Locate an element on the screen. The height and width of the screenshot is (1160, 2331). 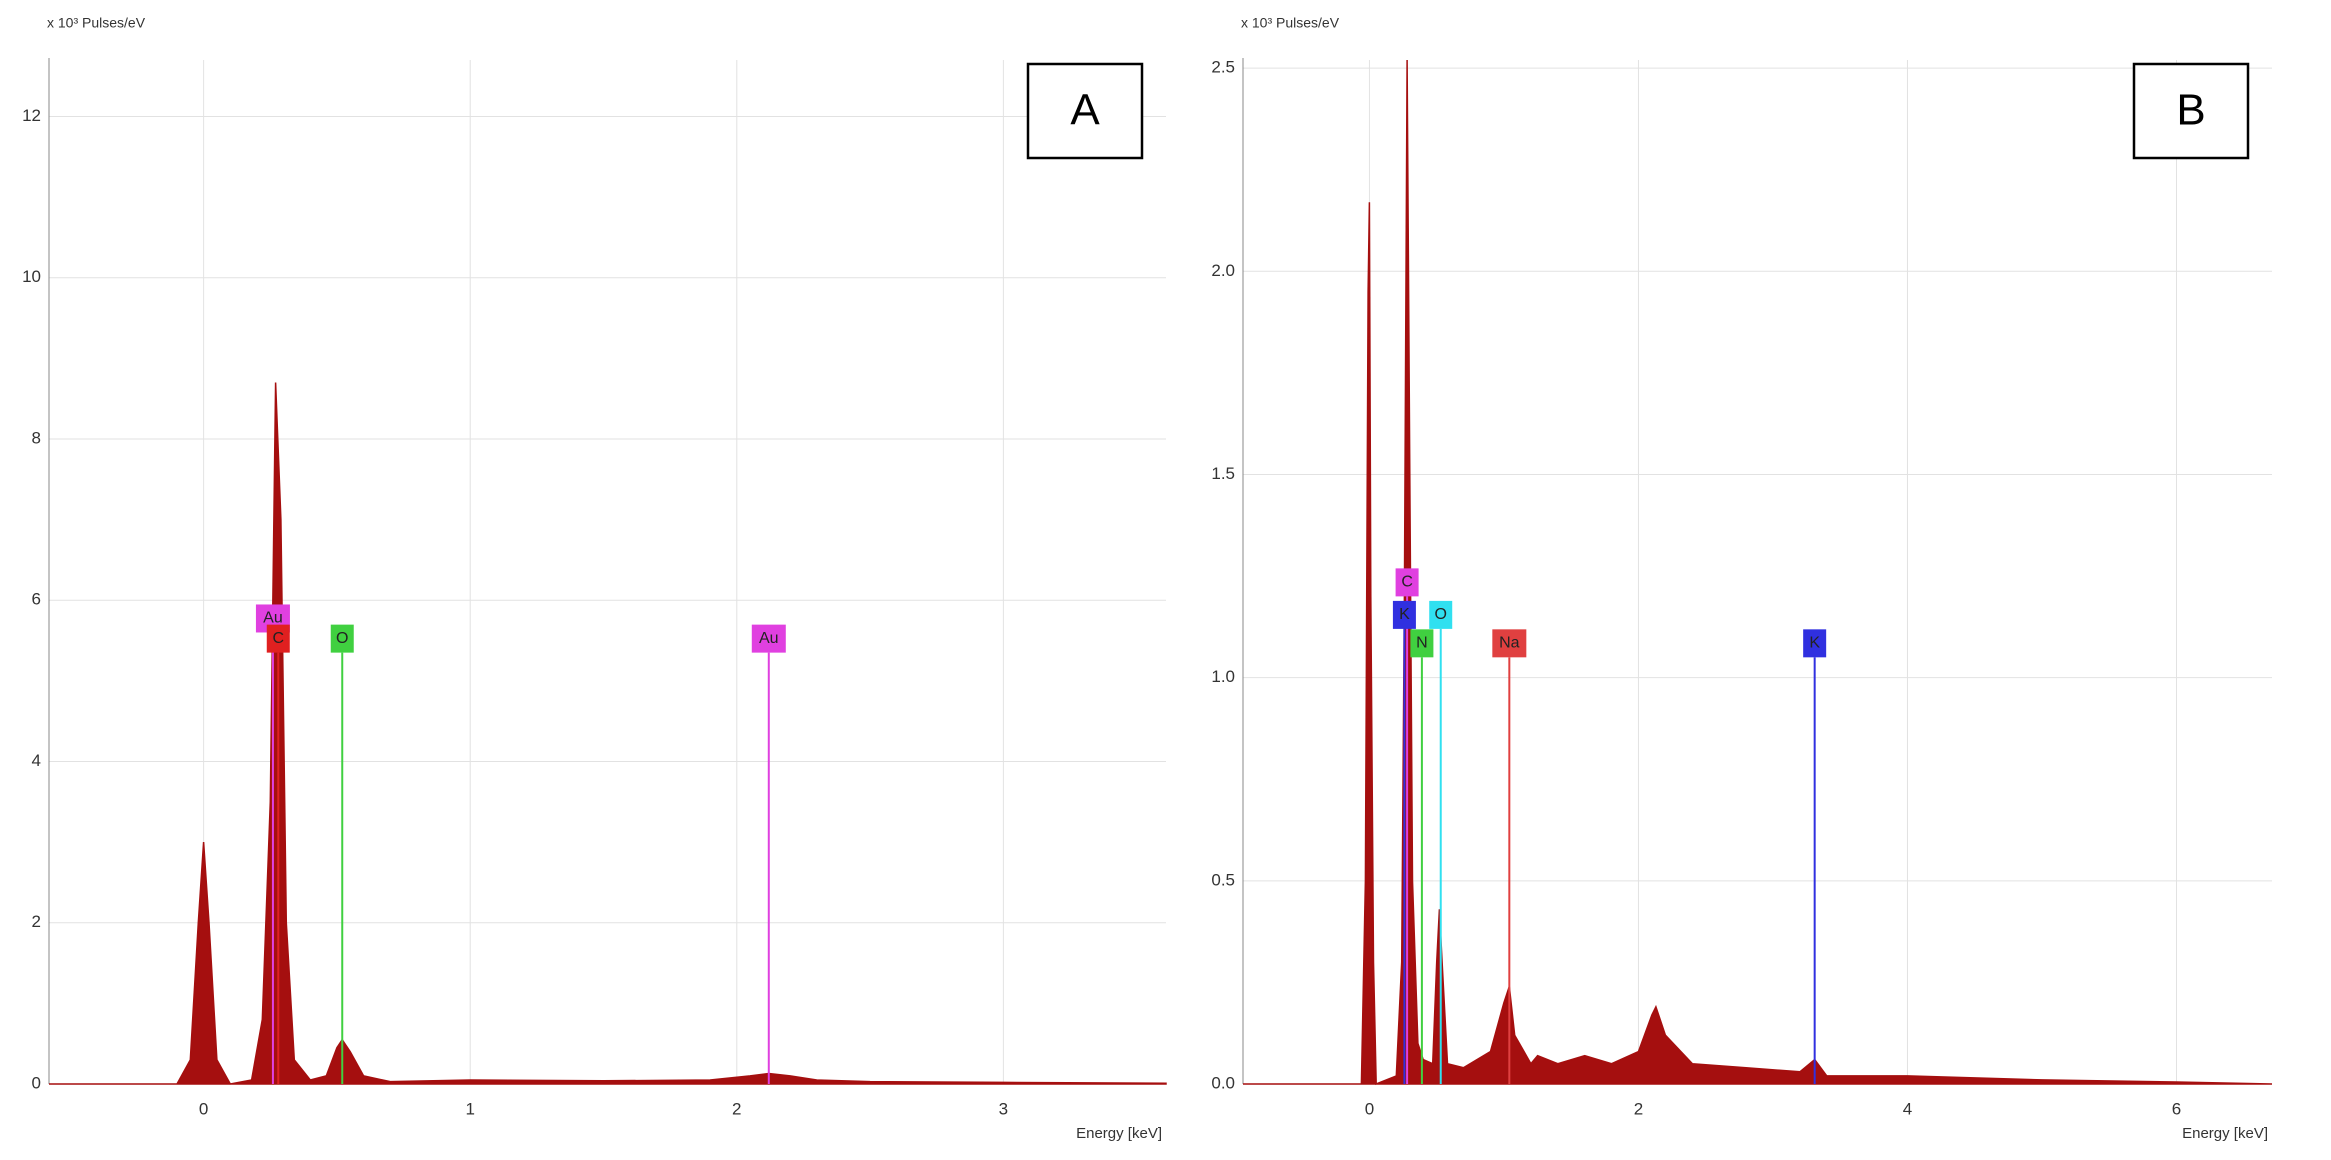
y-tick-label: 6 is located at coordinates (36, 599).